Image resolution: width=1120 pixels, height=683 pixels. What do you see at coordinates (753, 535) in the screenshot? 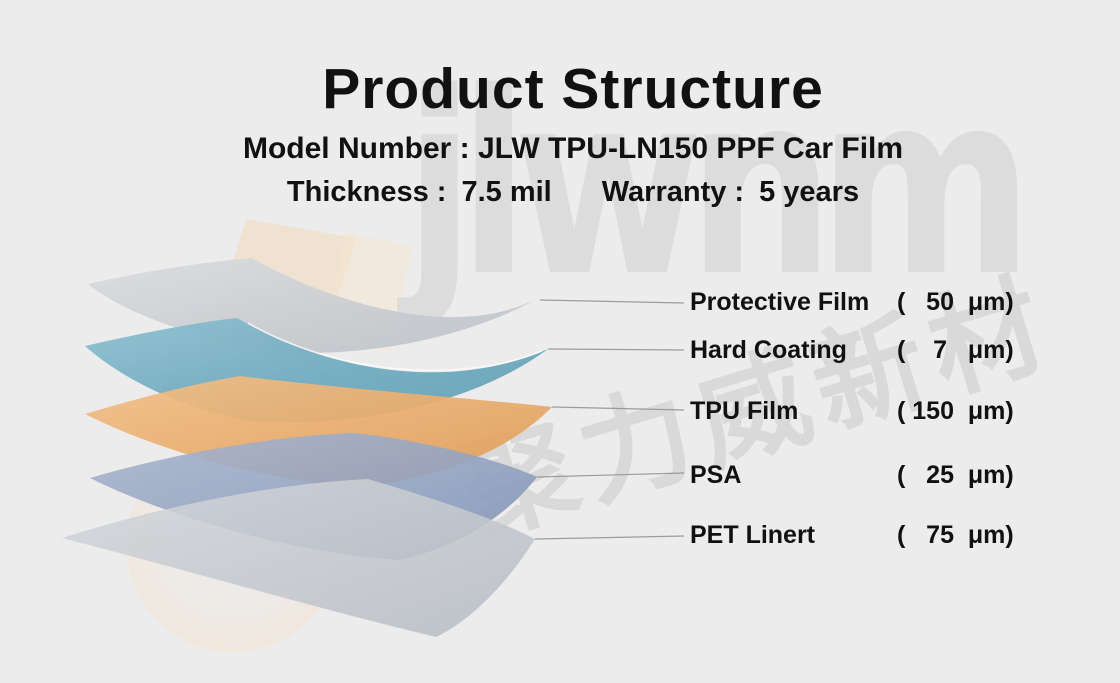
I see `layer-label: PET Linert` at bounding box center [753, 535].